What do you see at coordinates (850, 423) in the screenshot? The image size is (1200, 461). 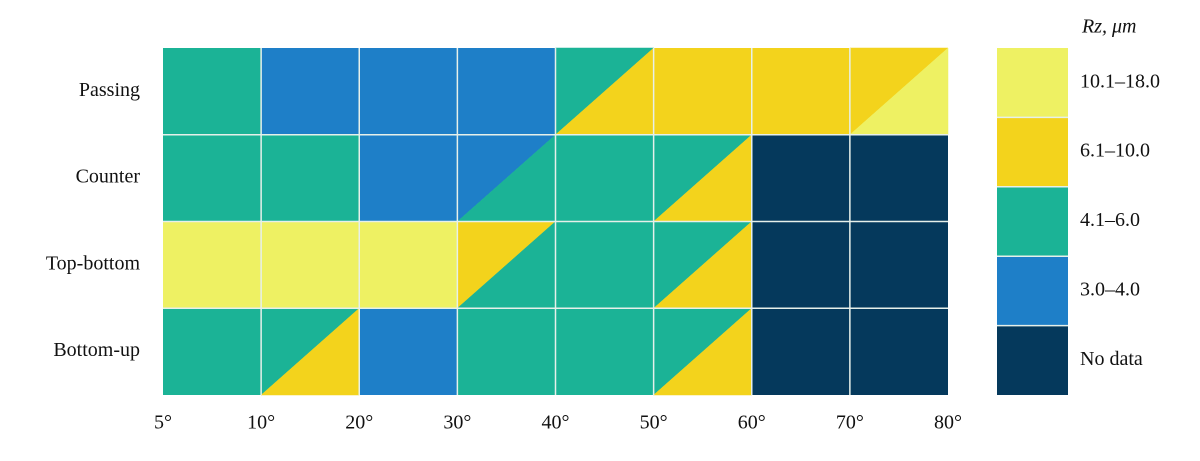 I see `x-tick-label: 70°` at bounding box center [850, 423].